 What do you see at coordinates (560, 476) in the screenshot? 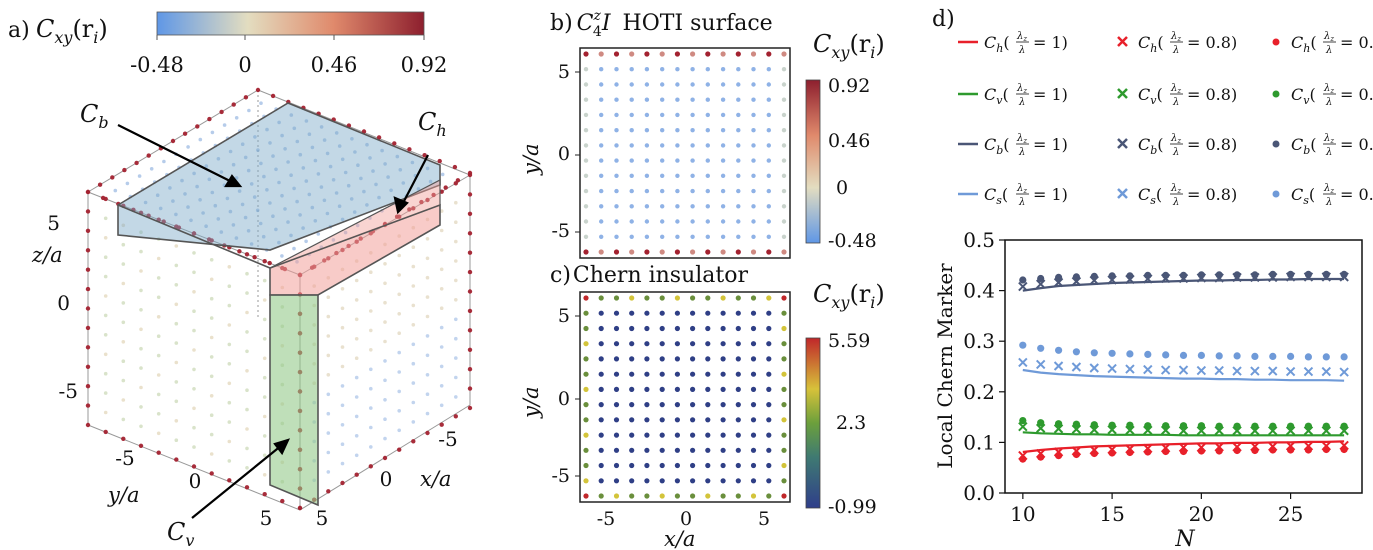
I see `svg-text: -5` at bounding box center [560, 476].